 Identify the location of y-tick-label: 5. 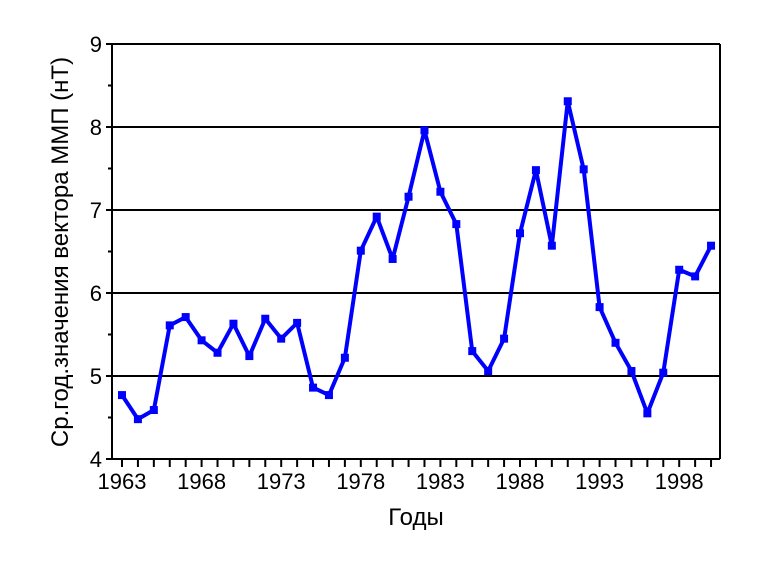
(96, 376).